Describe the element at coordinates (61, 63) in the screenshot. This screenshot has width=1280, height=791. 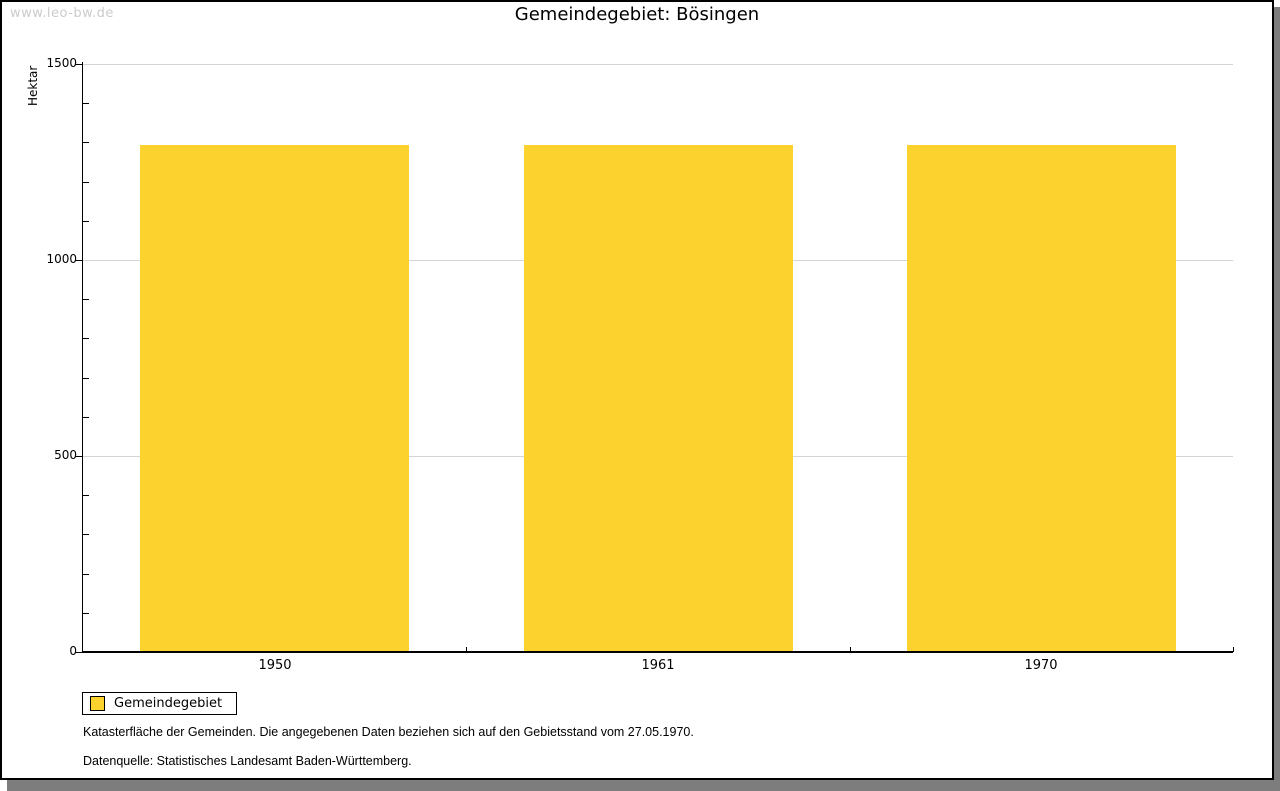
I see `y-tick-label: 1500` at that location.